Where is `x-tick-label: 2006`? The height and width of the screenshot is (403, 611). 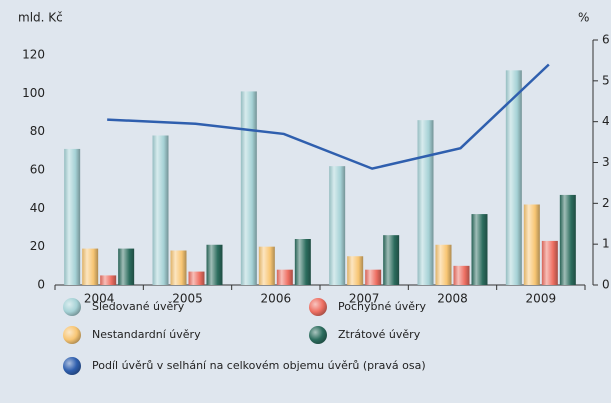
x-tick-label: 2006 is located at coordinates (276, 299).